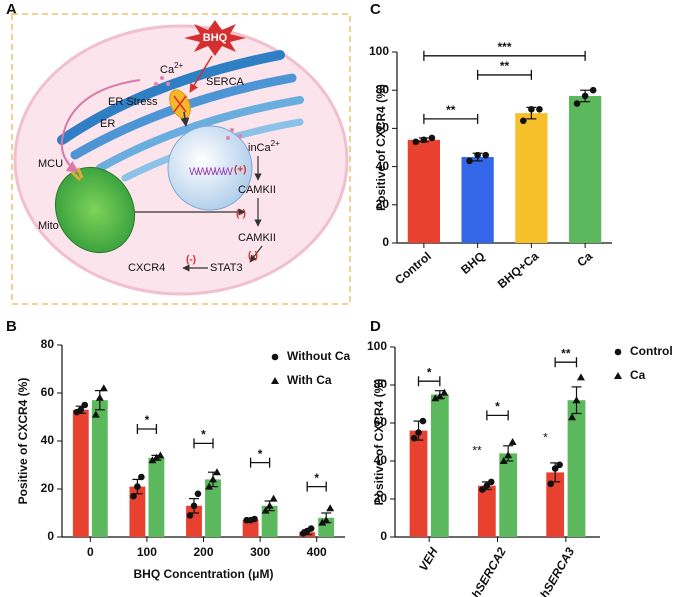  What do you see at coordinates (317, 552) in the screenshot?
I see `x-tick-label: 400` at bounding box center [317, 552].